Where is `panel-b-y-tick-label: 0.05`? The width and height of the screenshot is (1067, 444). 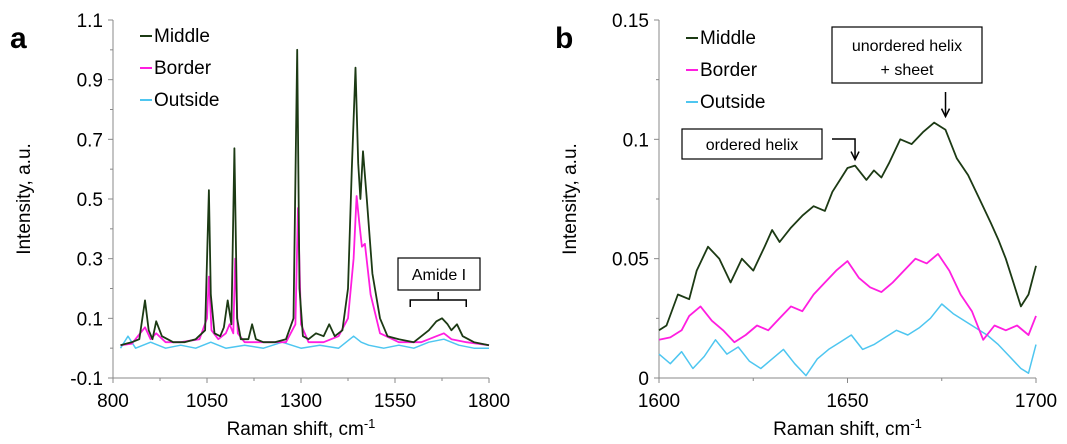 panel-b-y-tick-label: 0.05 is located at coordinates (630, 260).